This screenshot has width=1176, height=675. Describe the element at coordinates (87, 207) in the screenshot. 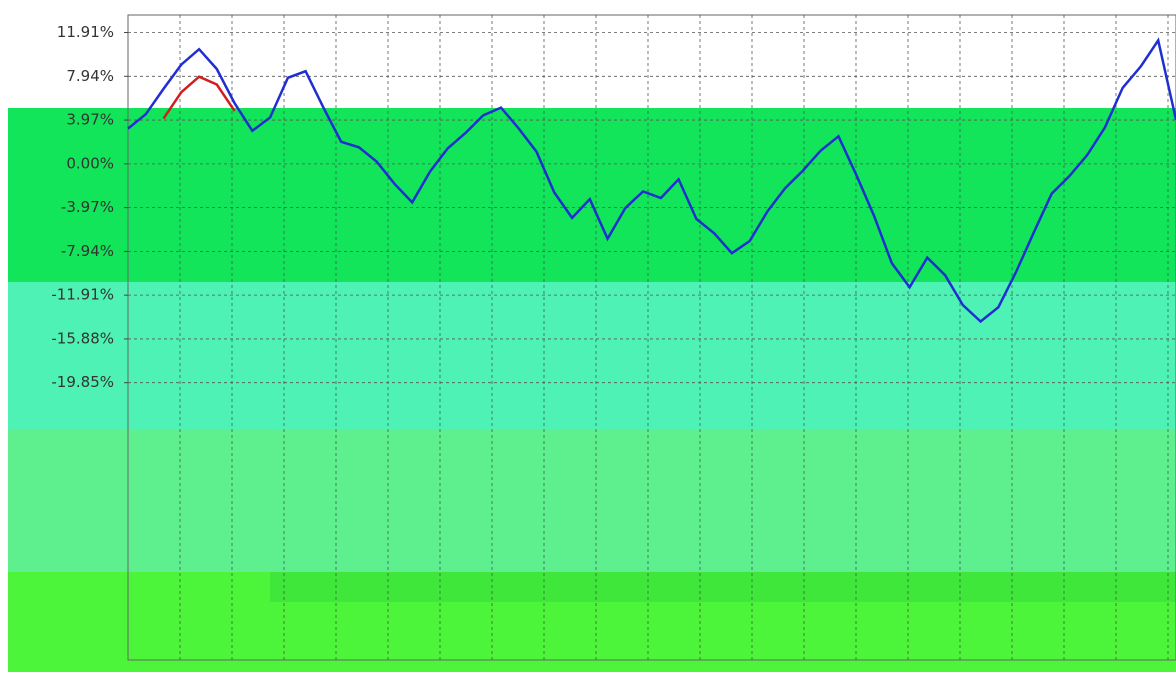

I see `y-tick-label: -3.97%` at that location.